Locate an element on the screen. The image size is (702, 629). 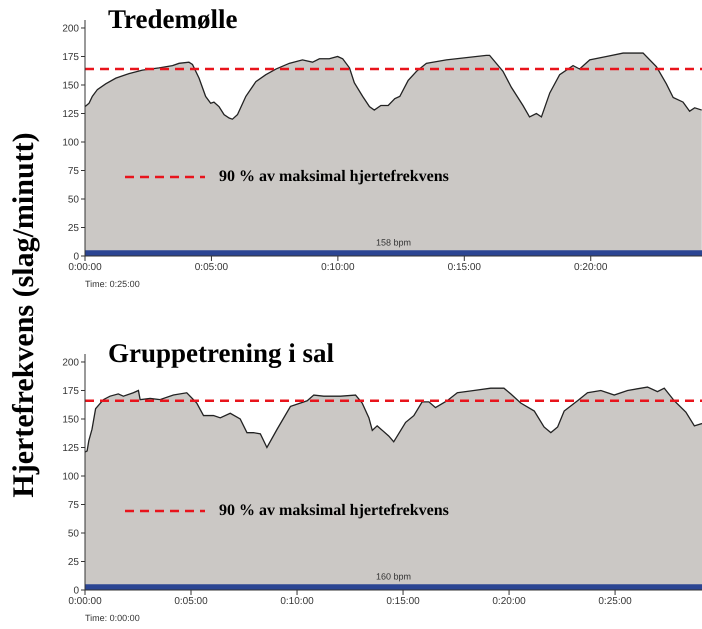
band-label: 158 bpm is located at coordinates (394, 242).